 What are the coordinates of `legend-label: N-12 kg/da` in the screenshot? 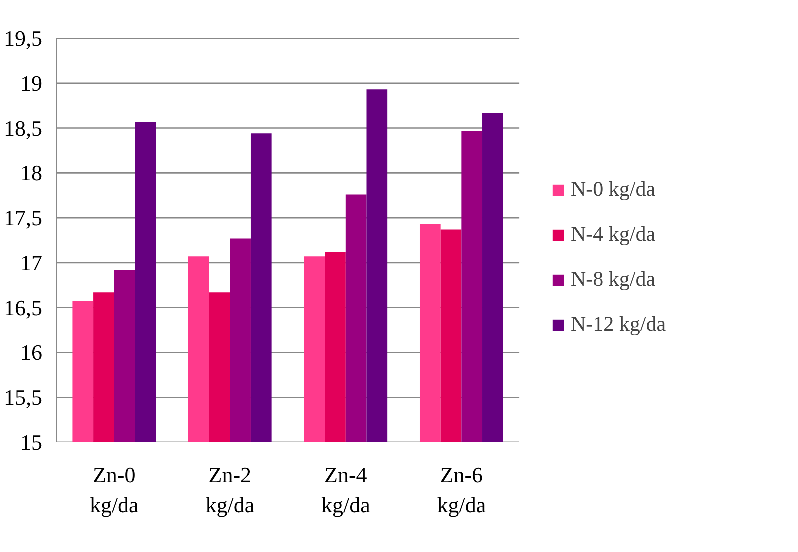 It's located at (618, 324).